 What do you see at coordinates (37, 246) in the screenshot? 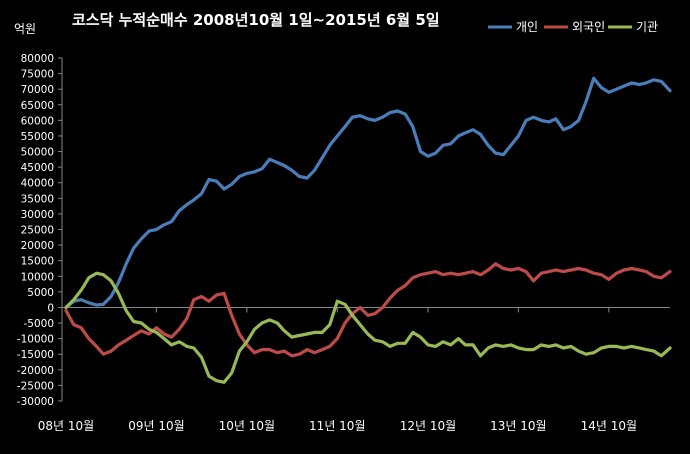
I see `y-tick-label: 20000` at bounding box center [37, 246].